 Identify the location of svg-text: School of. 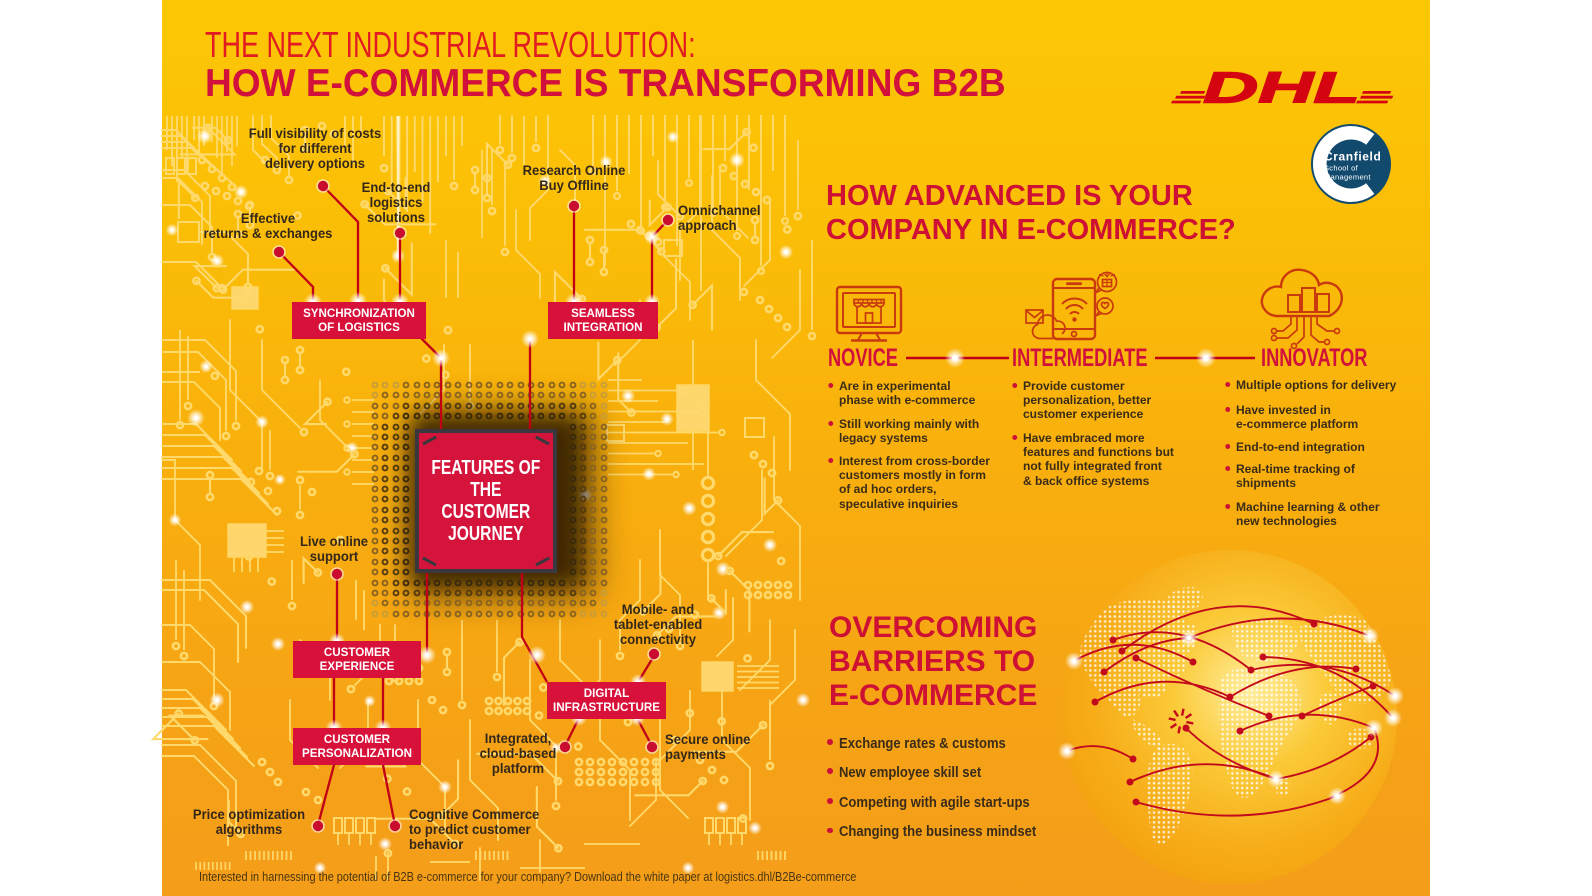
(1341, 168).